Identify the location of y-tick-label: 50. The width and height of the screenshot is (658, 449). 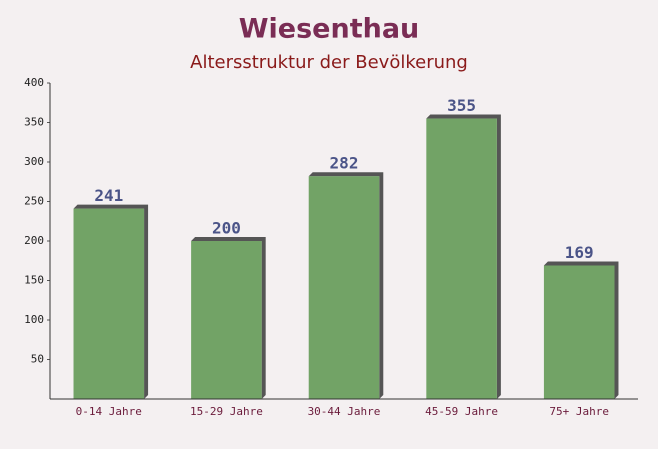
(37, 359).